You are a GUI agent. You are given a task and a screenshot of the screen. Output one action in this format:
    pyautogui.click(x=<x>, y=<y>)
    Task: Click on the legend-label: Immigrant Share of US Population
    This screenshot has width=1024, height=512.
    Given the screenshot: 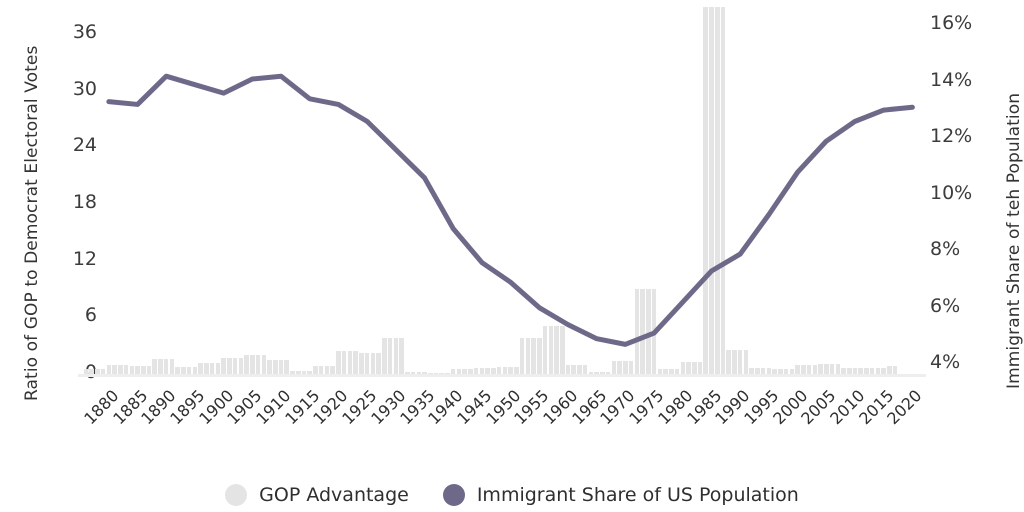 What is the action you would take?
    pyautogui.click(x=637, y=495)
    